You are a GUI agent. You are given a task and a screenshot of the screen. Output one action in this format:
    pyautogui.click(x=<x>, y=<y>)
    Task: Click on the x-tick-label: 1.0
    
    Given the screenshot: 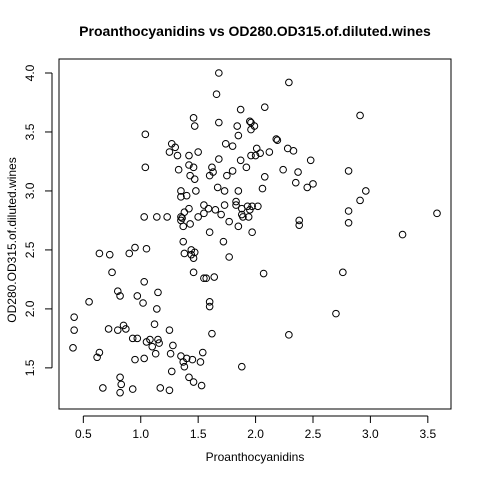 What is the action you would take?
    pyautogui.click(x=140, y=434)
    